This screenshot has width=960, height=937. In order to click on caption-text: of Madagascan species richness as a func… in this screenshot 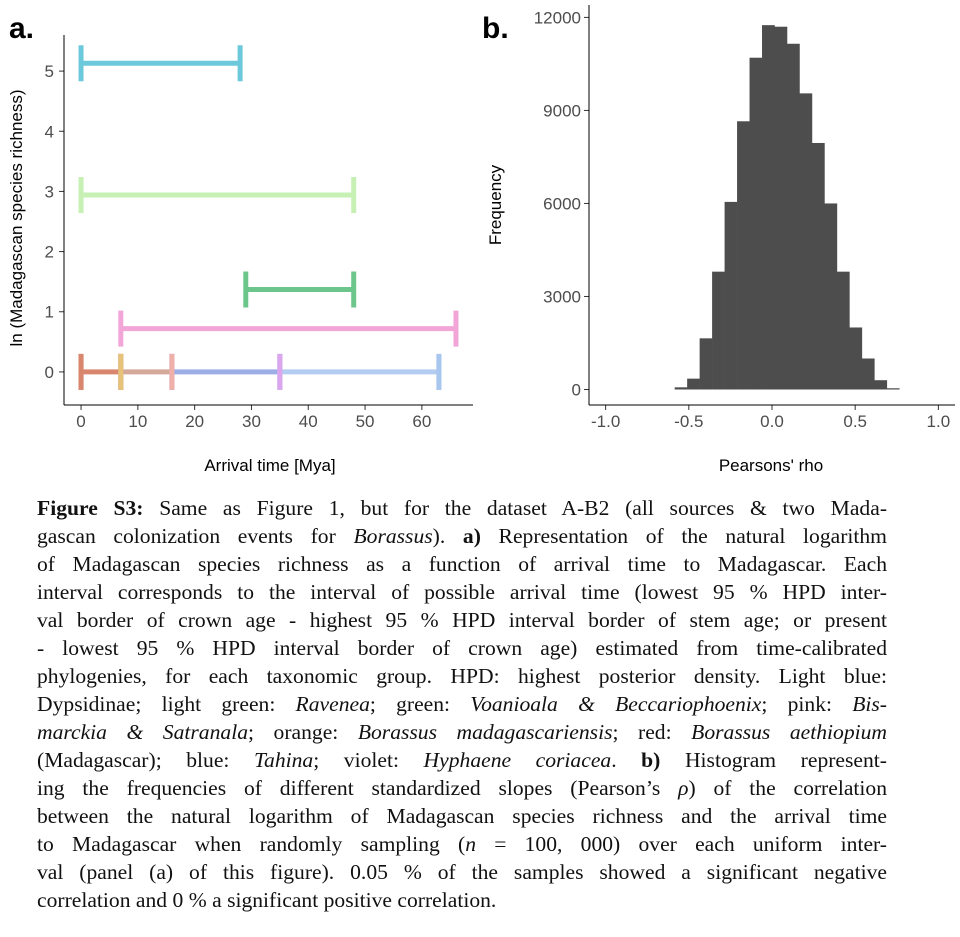, I will do `click(462, 564)`.